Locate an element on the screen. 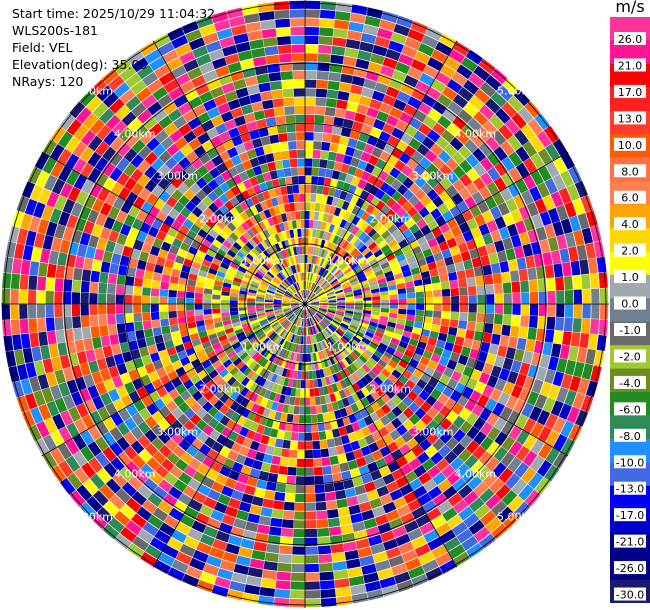 The width and height of the screenshot is (650, 610). colorbar-tick-label: 2.0 is located at coordinates (630, 251).